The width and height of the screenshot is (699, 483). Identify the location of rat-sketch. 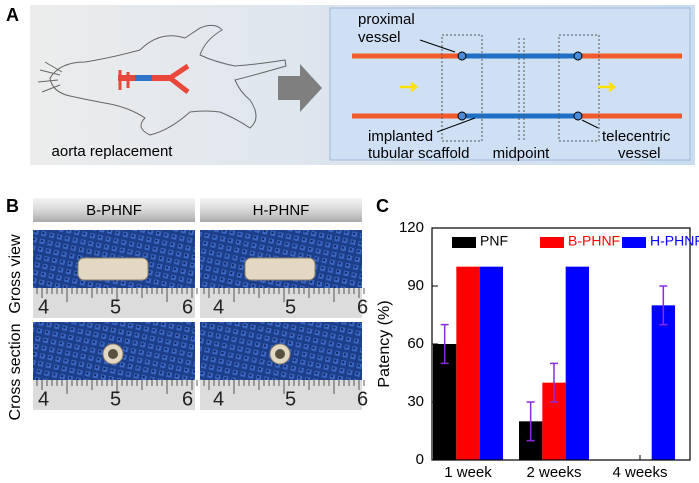
(162, 80).